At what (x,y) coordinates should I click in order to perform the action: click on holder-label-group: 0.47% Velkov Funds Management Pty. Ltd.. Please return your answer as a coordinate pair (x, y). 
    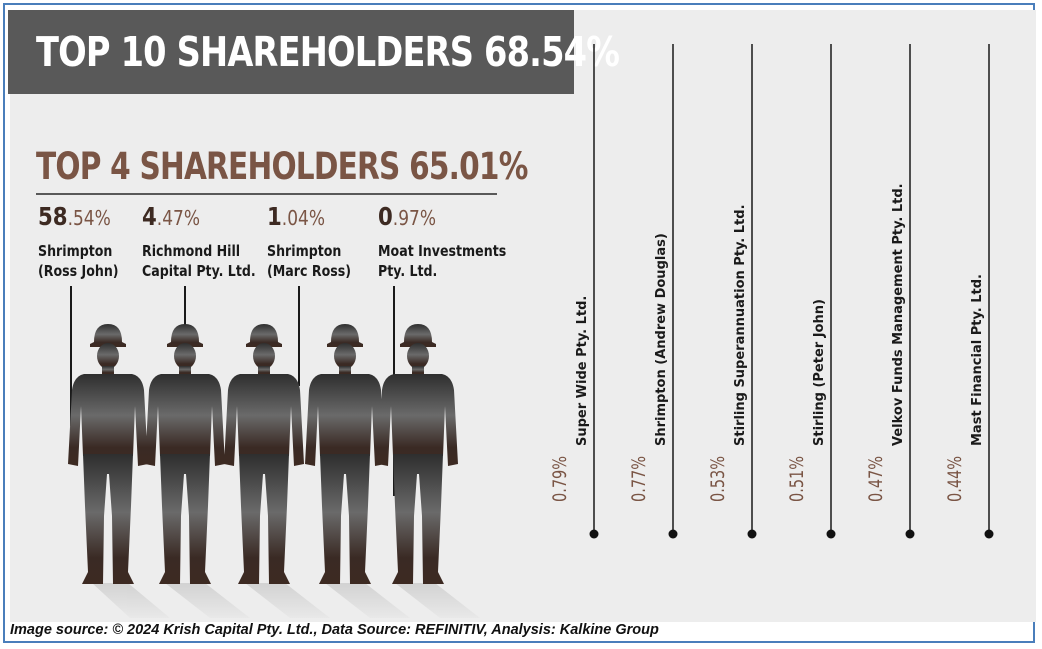
    Looking at the image, I should click on (885, 342).